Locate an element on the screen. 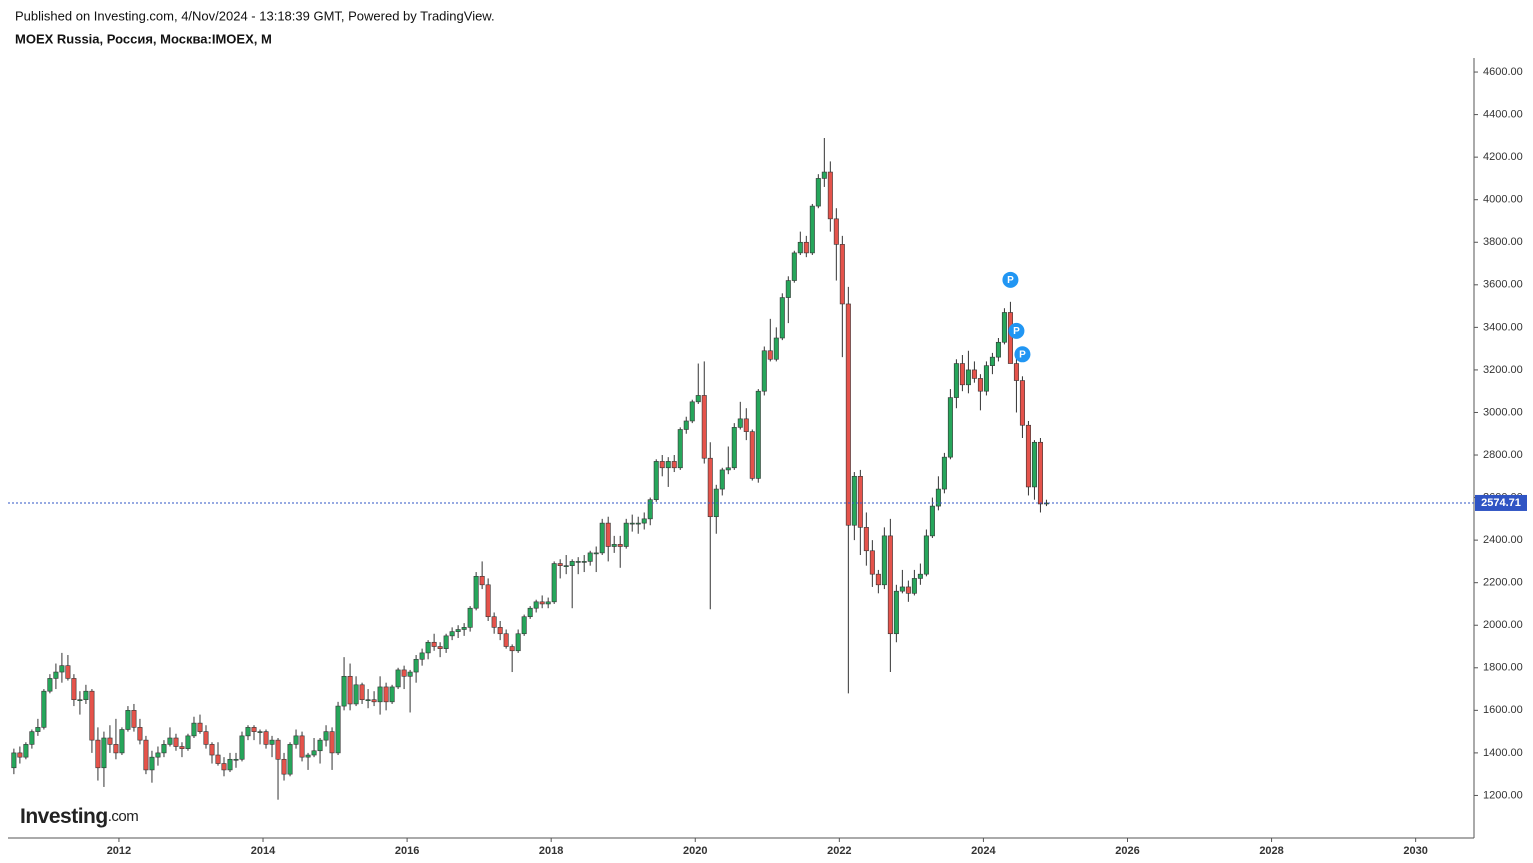 The height and width of the screenshot is (863, 1533). x-tick-label: 2020 is located at coordinates (695, 851).